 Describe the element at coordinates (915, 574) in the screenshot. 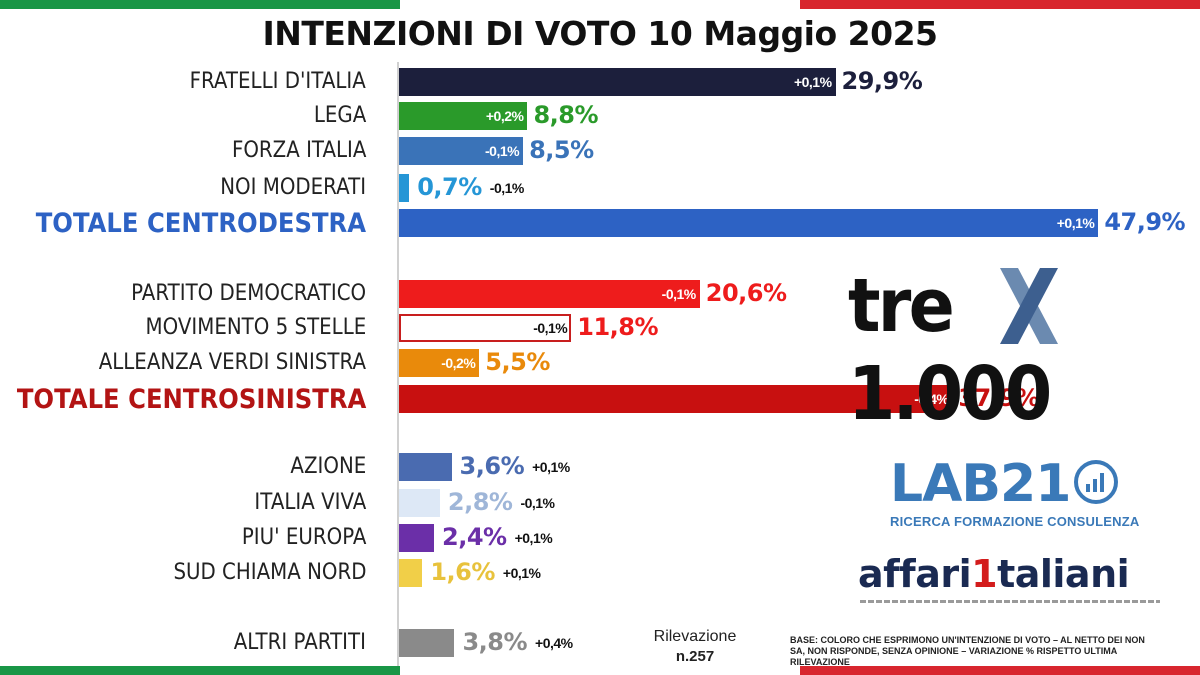

I see `affari-text: affari` at that location.